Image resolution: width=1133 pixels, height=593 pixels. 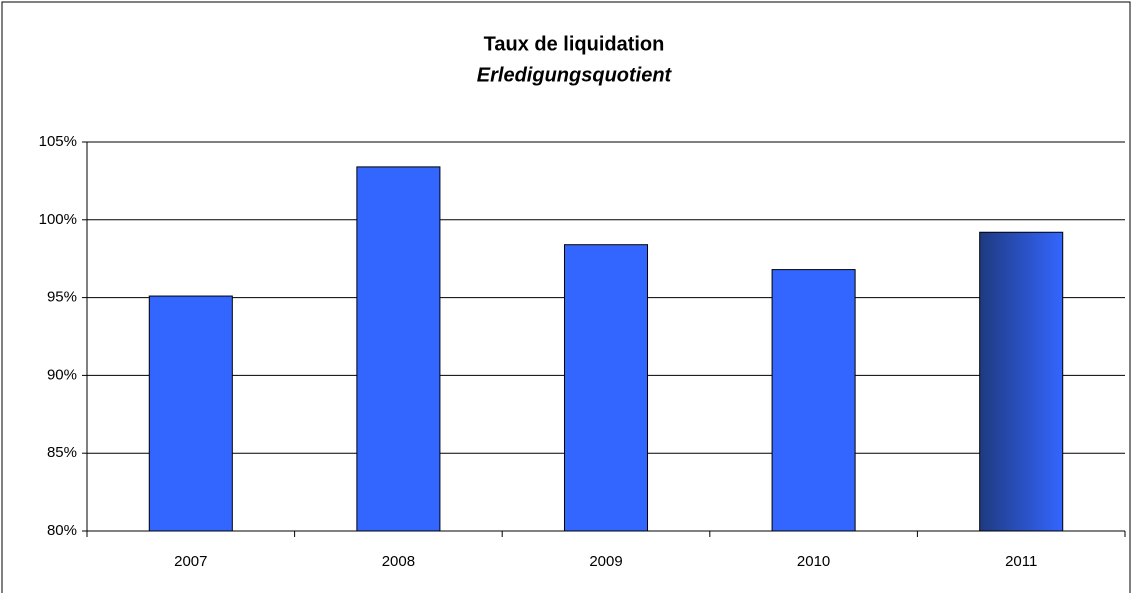 What do you see at coordinates (1021, 561) in the screenshot?
I see `x-tick-label: 2011` at bounding box center [1021, 561].